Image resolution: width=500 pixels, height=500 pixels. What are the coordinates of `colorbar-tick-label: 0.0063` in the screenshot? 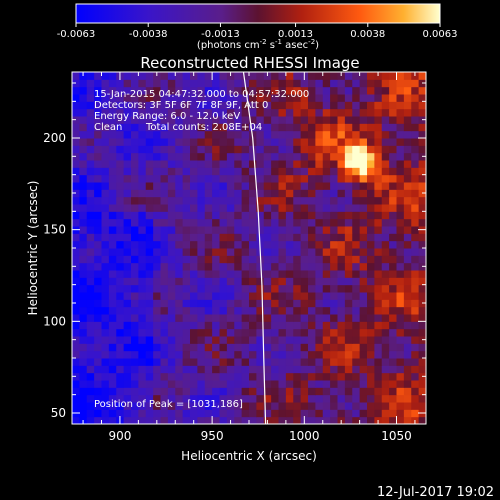 It's located at (440, 34).